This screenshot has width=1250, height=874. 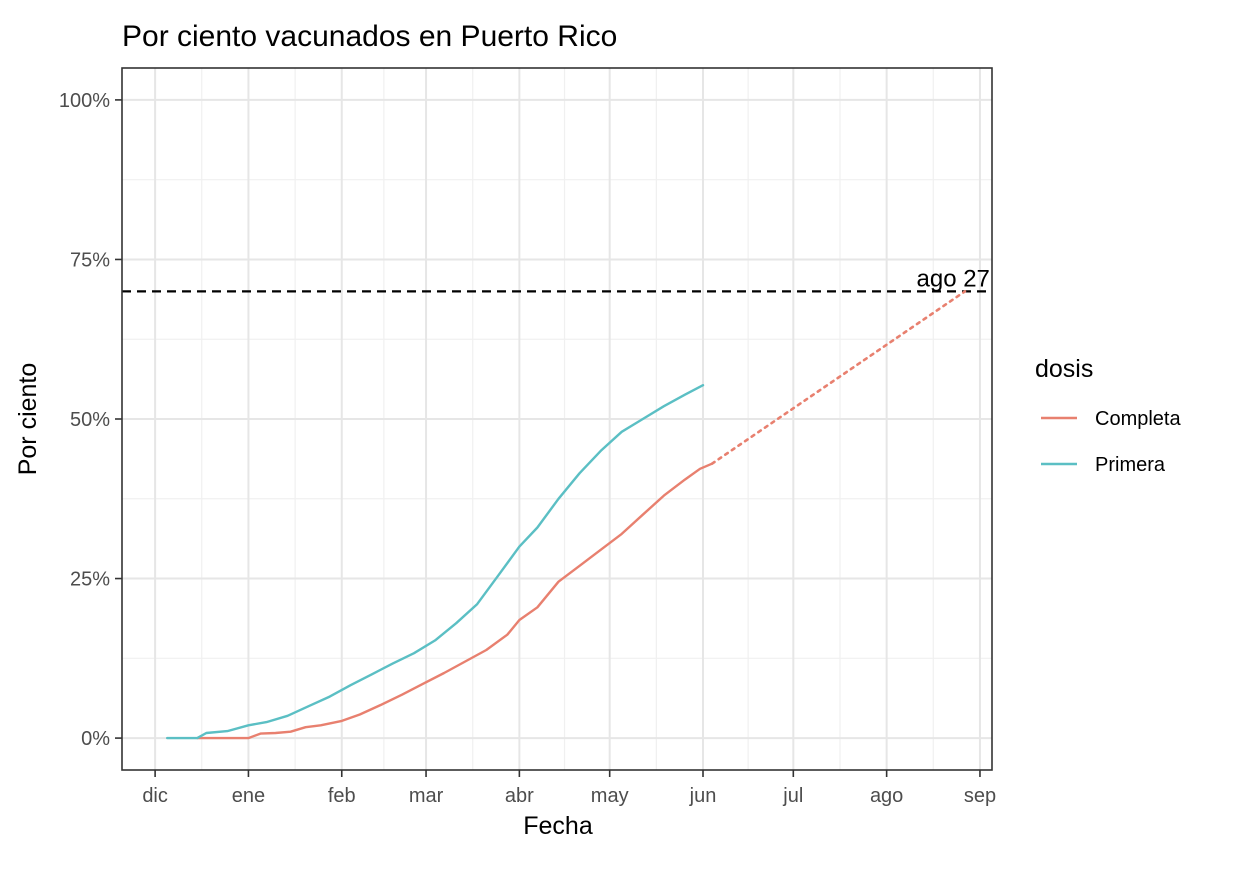 What do you see at coordinates (455, 601) in the screenshot?
I see `series-line-completa` at bounding box center [455, 601].